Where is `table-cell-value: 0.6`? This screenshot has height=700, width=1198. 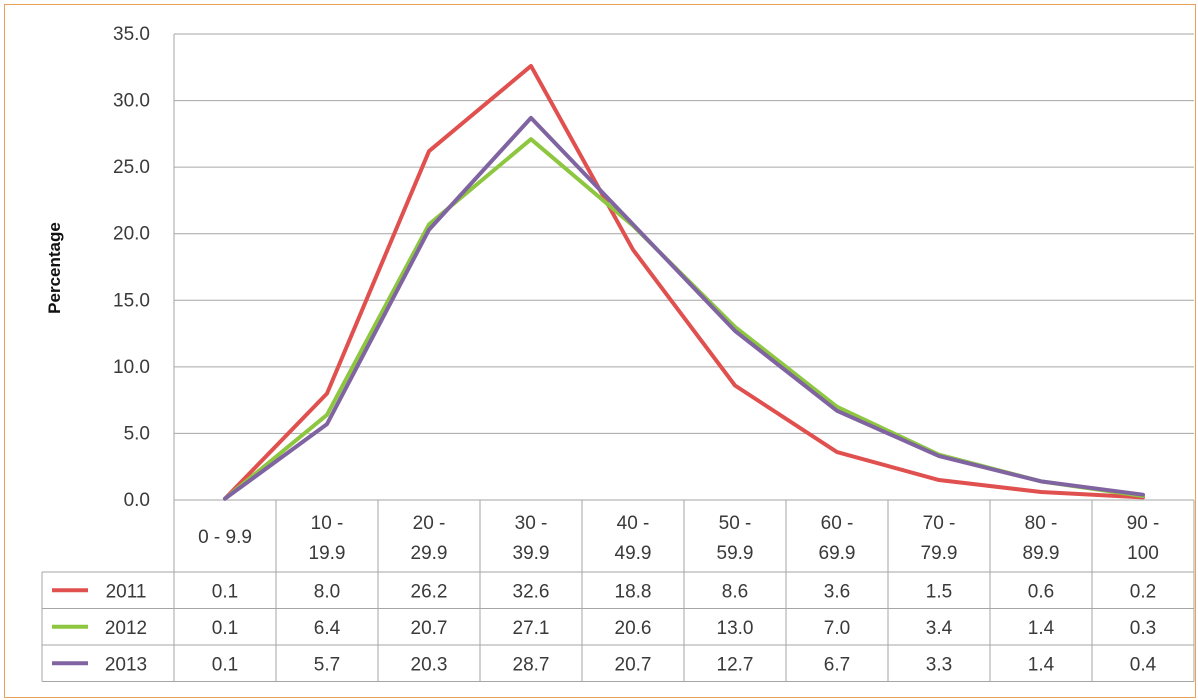
table-cell-value: 0.6 is located at coordinates (1041, 591).